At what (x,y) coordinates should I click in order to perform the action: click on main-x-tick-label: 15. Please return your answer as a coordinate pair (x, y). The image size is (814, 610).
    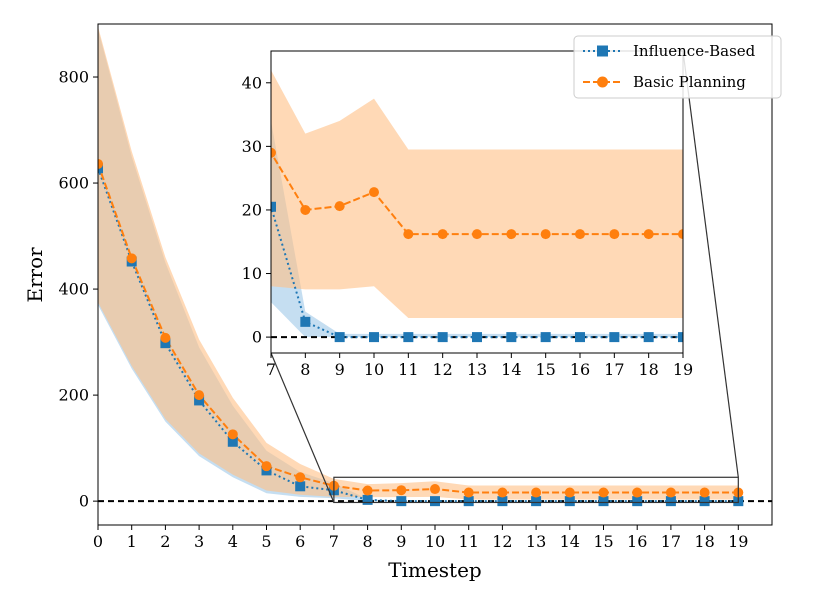
    Looking at the image, I should click on (603, 541).